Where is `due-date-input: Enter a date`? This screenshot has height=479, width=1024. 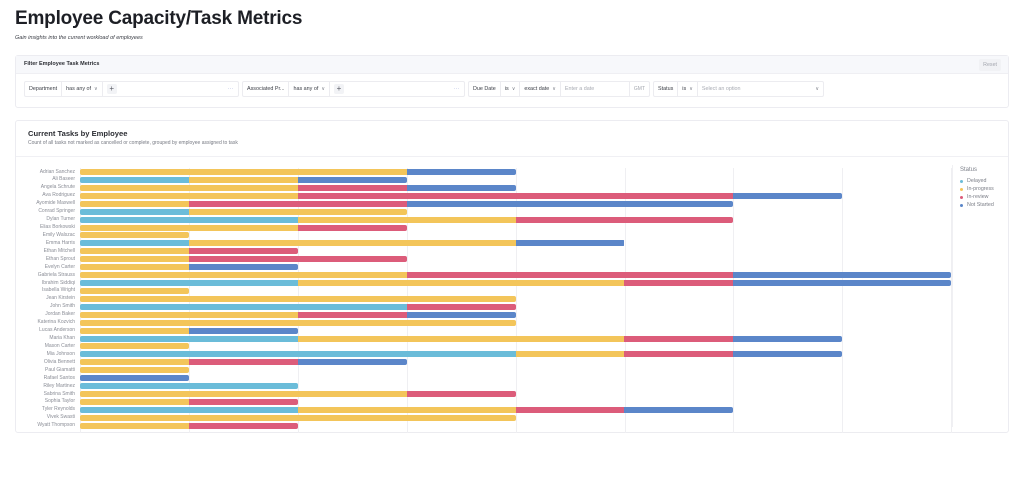 due-date-input: Enter a date is located at coordinates (595, 89).